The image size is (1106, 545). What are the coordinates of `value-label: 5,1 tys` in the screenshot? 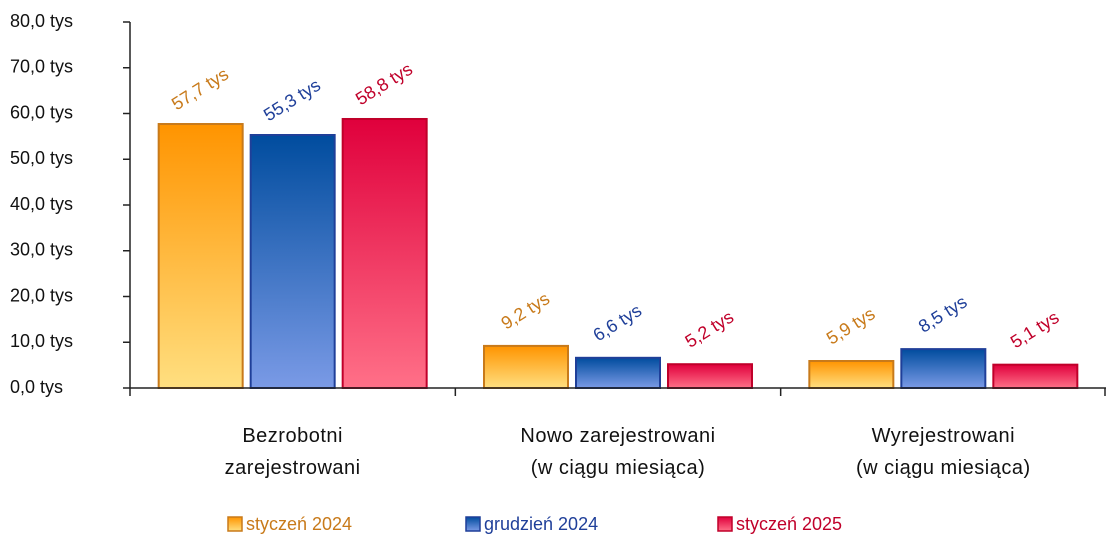 It's located at (1035, 329).